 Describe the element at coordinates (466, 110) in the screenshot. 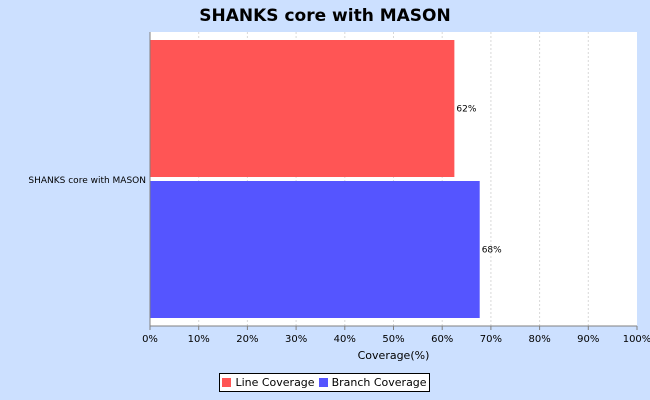

I see `value-label-line-coverage: 62%` at that location.